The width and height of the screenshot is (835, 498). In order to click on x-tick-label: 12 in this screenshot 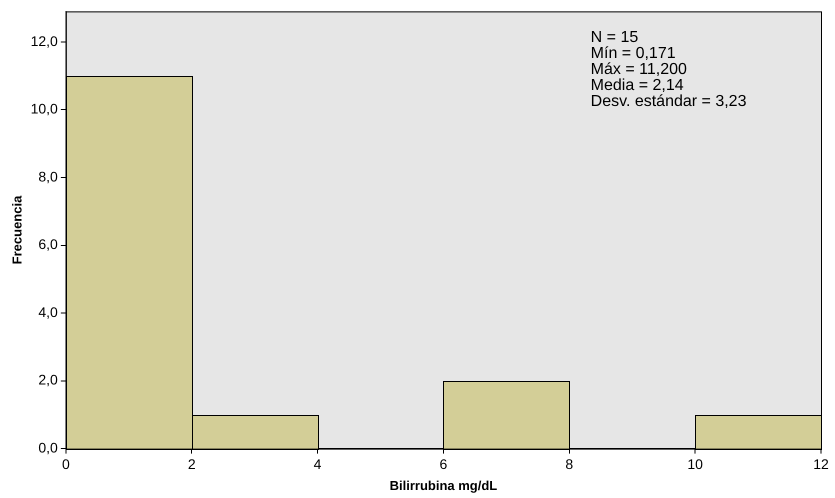, I will do `click(821, 464)`.